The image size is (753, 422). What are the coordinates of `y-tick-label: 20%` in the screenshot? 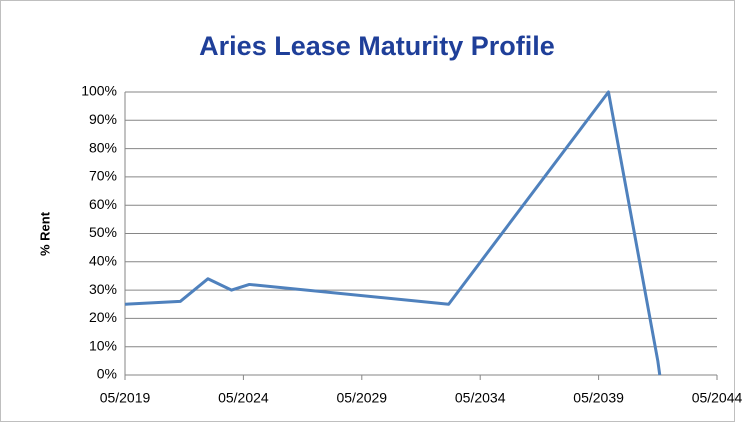 It's located at (103, 317).